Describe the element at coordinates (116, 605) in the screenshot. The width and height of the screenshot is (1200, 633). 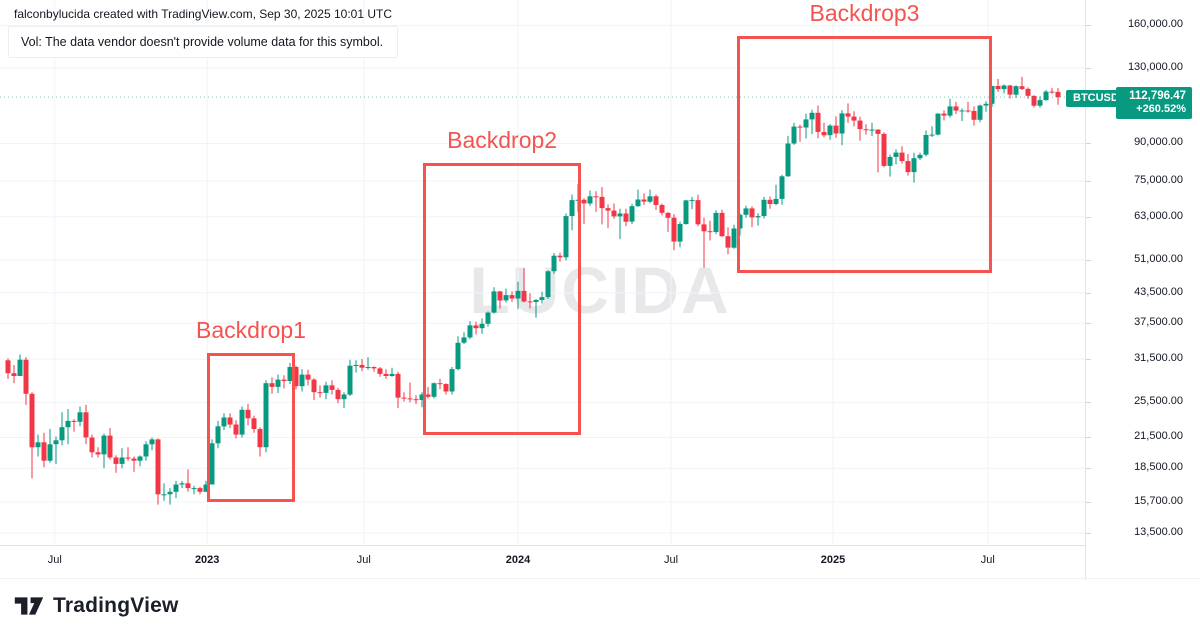
I see `tradingview-wordmark: TradingView` at that location.